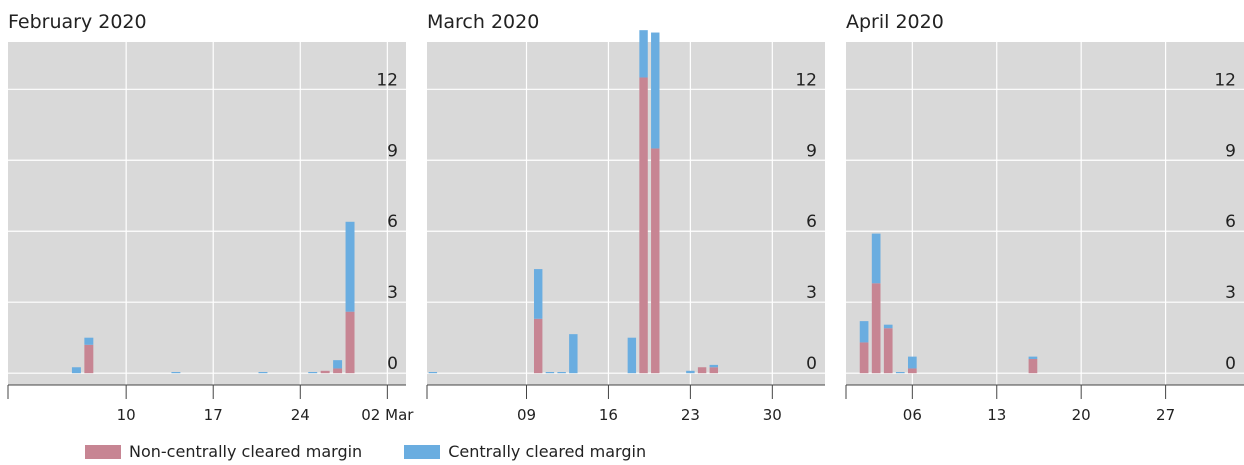 The width and height of the screenshot is (1244, 465). Describe the element at coordinates (690, 413) in the screenshot. I see `x-tick-label: 23` at that location.